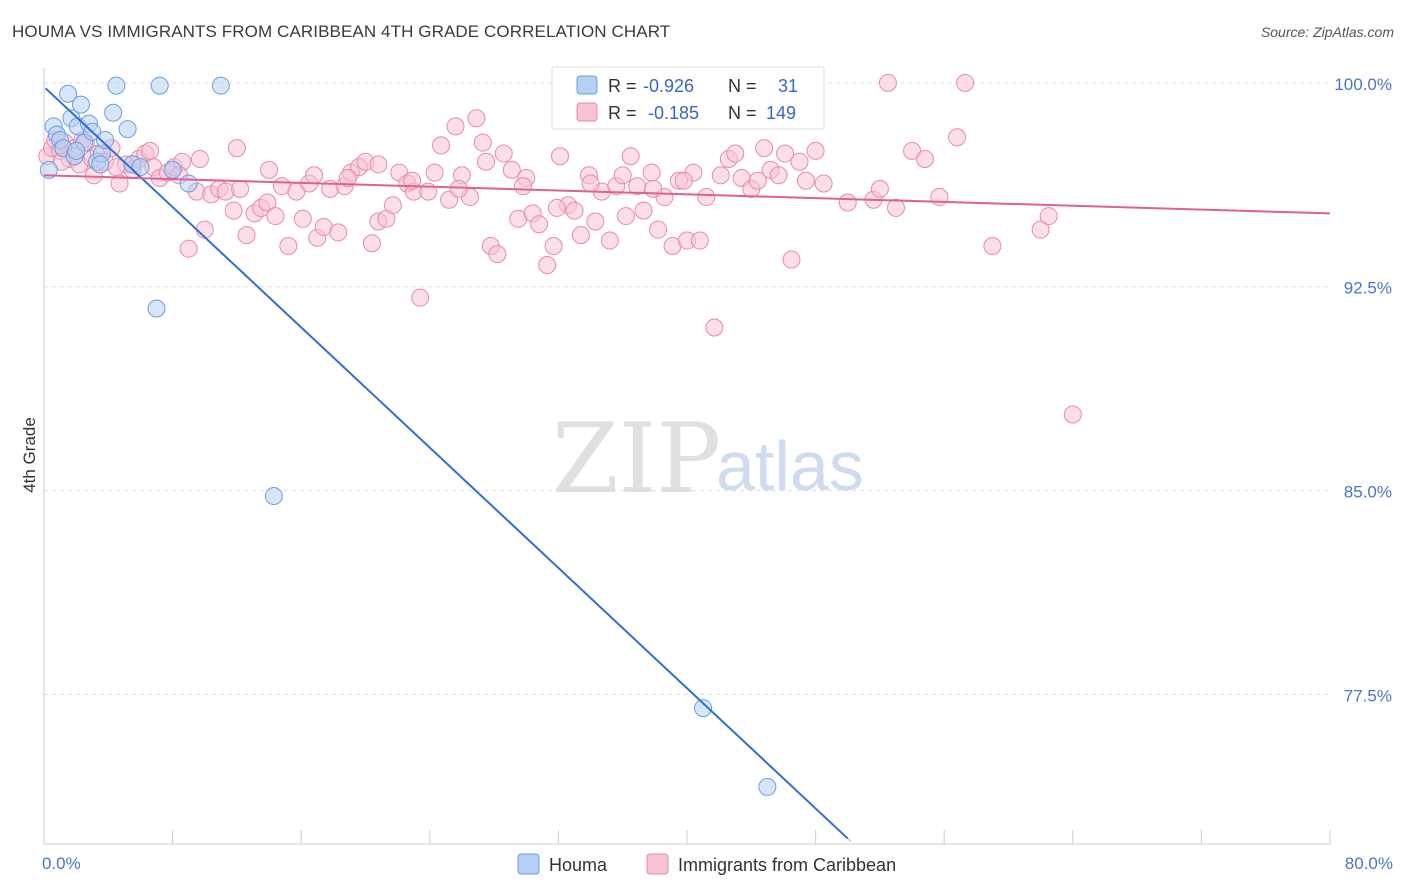  I want to click on legend-r-value-houma: -0.926, so click(668, 86).